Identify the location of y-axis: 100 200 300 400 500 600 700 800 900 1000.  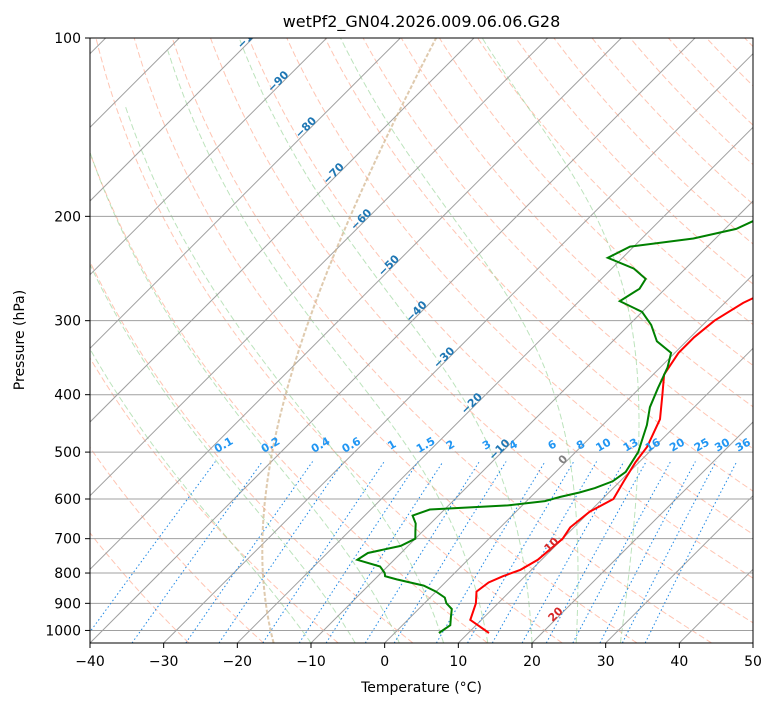
(67, 335).